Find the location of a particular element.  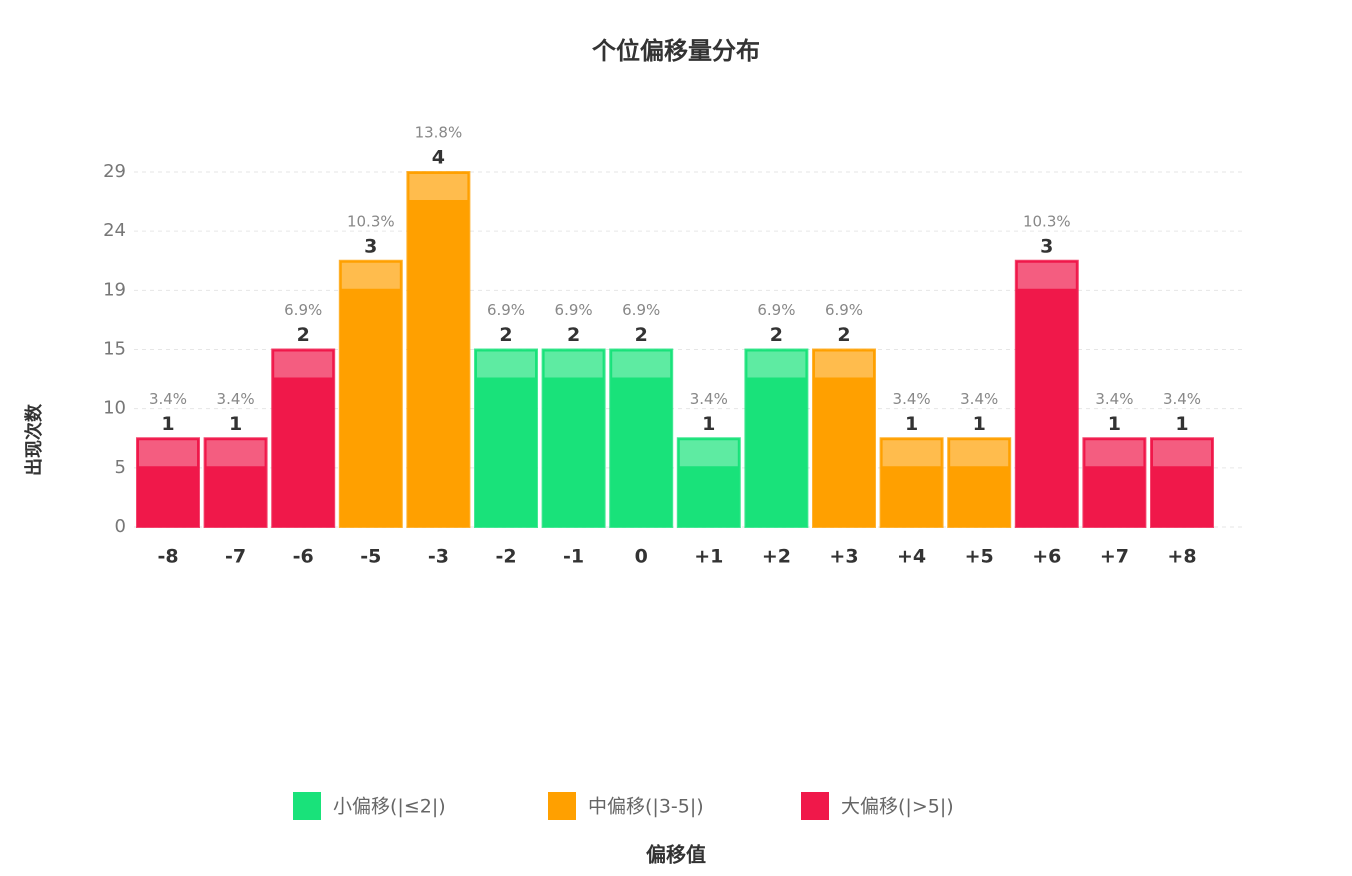

x-tick-label: -6 is located at coordinates (303, 557).